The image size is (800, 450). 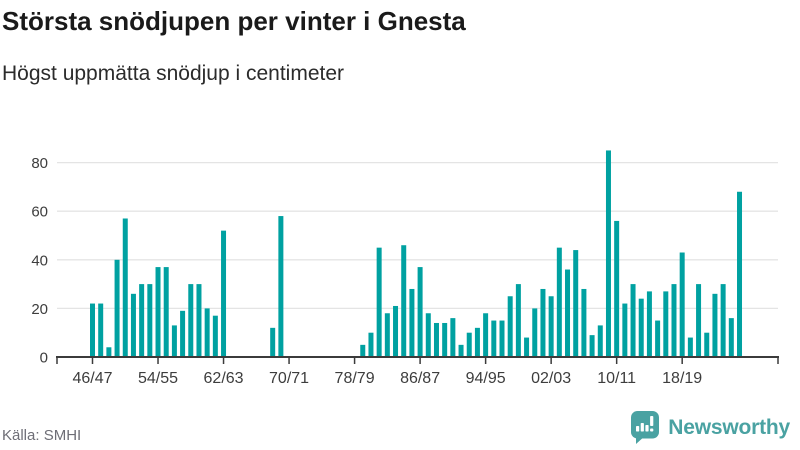 What do you see at coordinates (486, 378) in the screenshot?
I see `x-tick-label-94/95: 94/95` at bounding box center [486, 378].